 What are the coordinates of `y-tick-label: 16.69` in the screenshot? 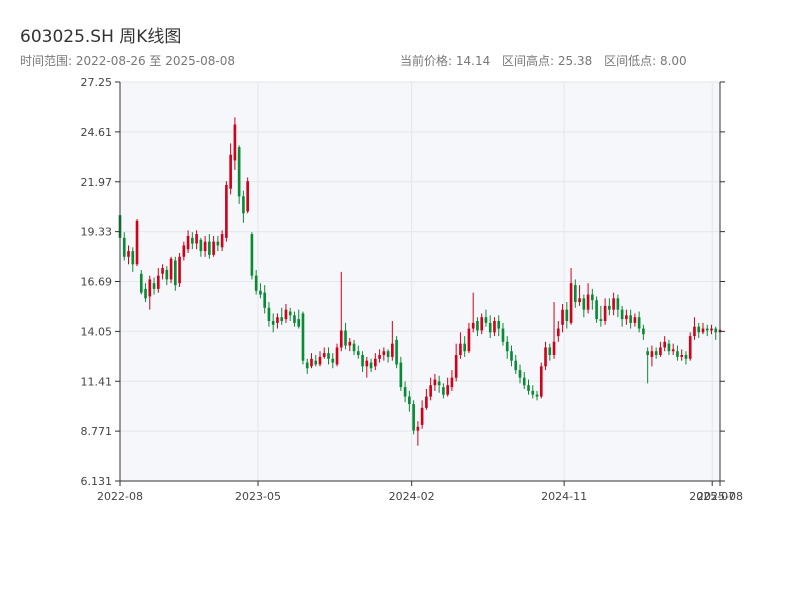 It's located at (97, 282).